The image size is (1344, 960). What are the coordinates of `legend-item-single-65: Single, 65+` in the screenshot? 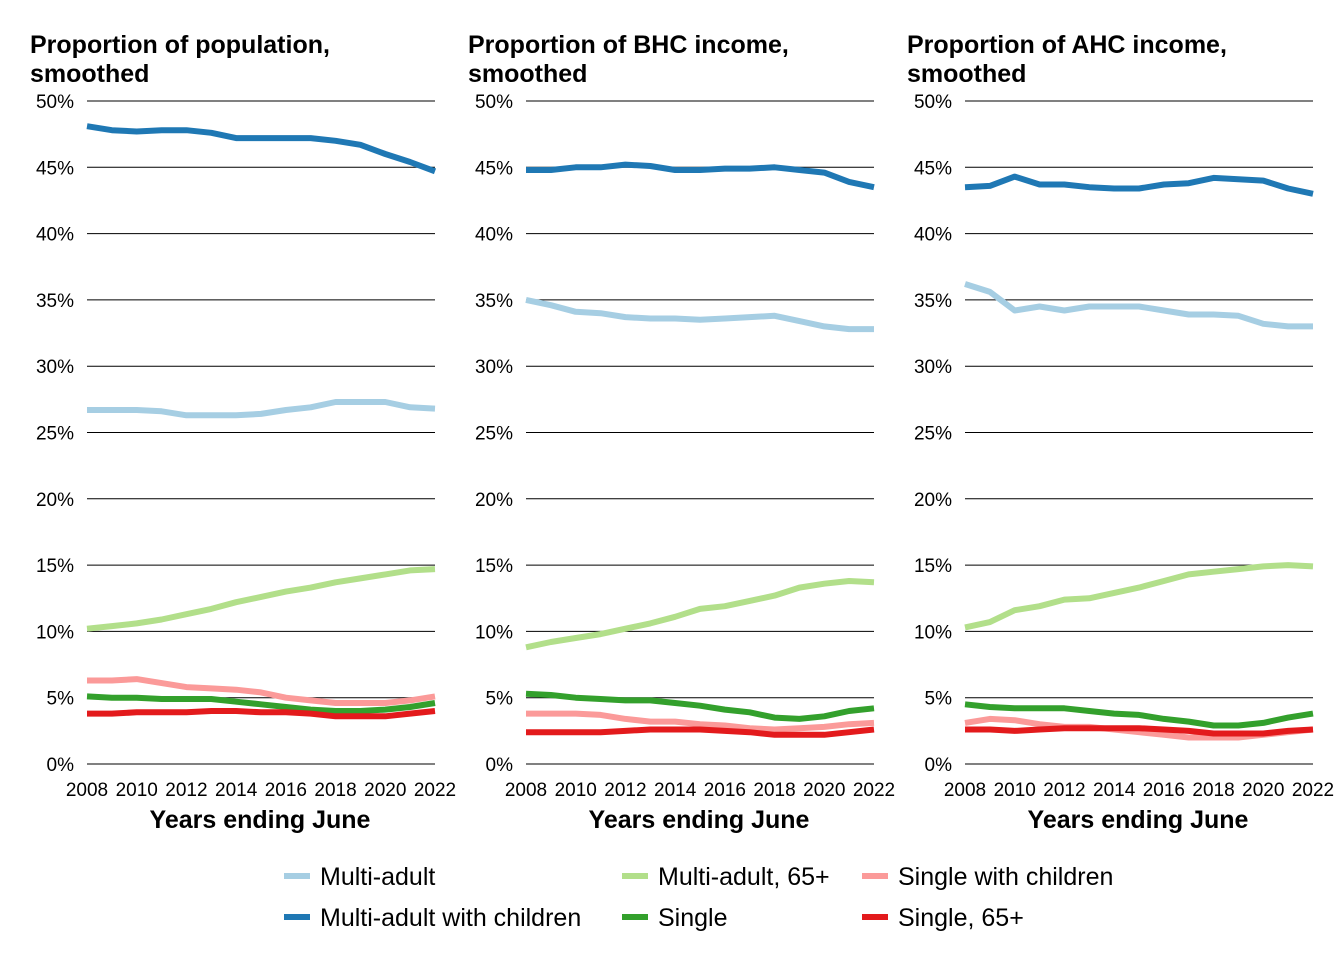 It's located at (943, 918).